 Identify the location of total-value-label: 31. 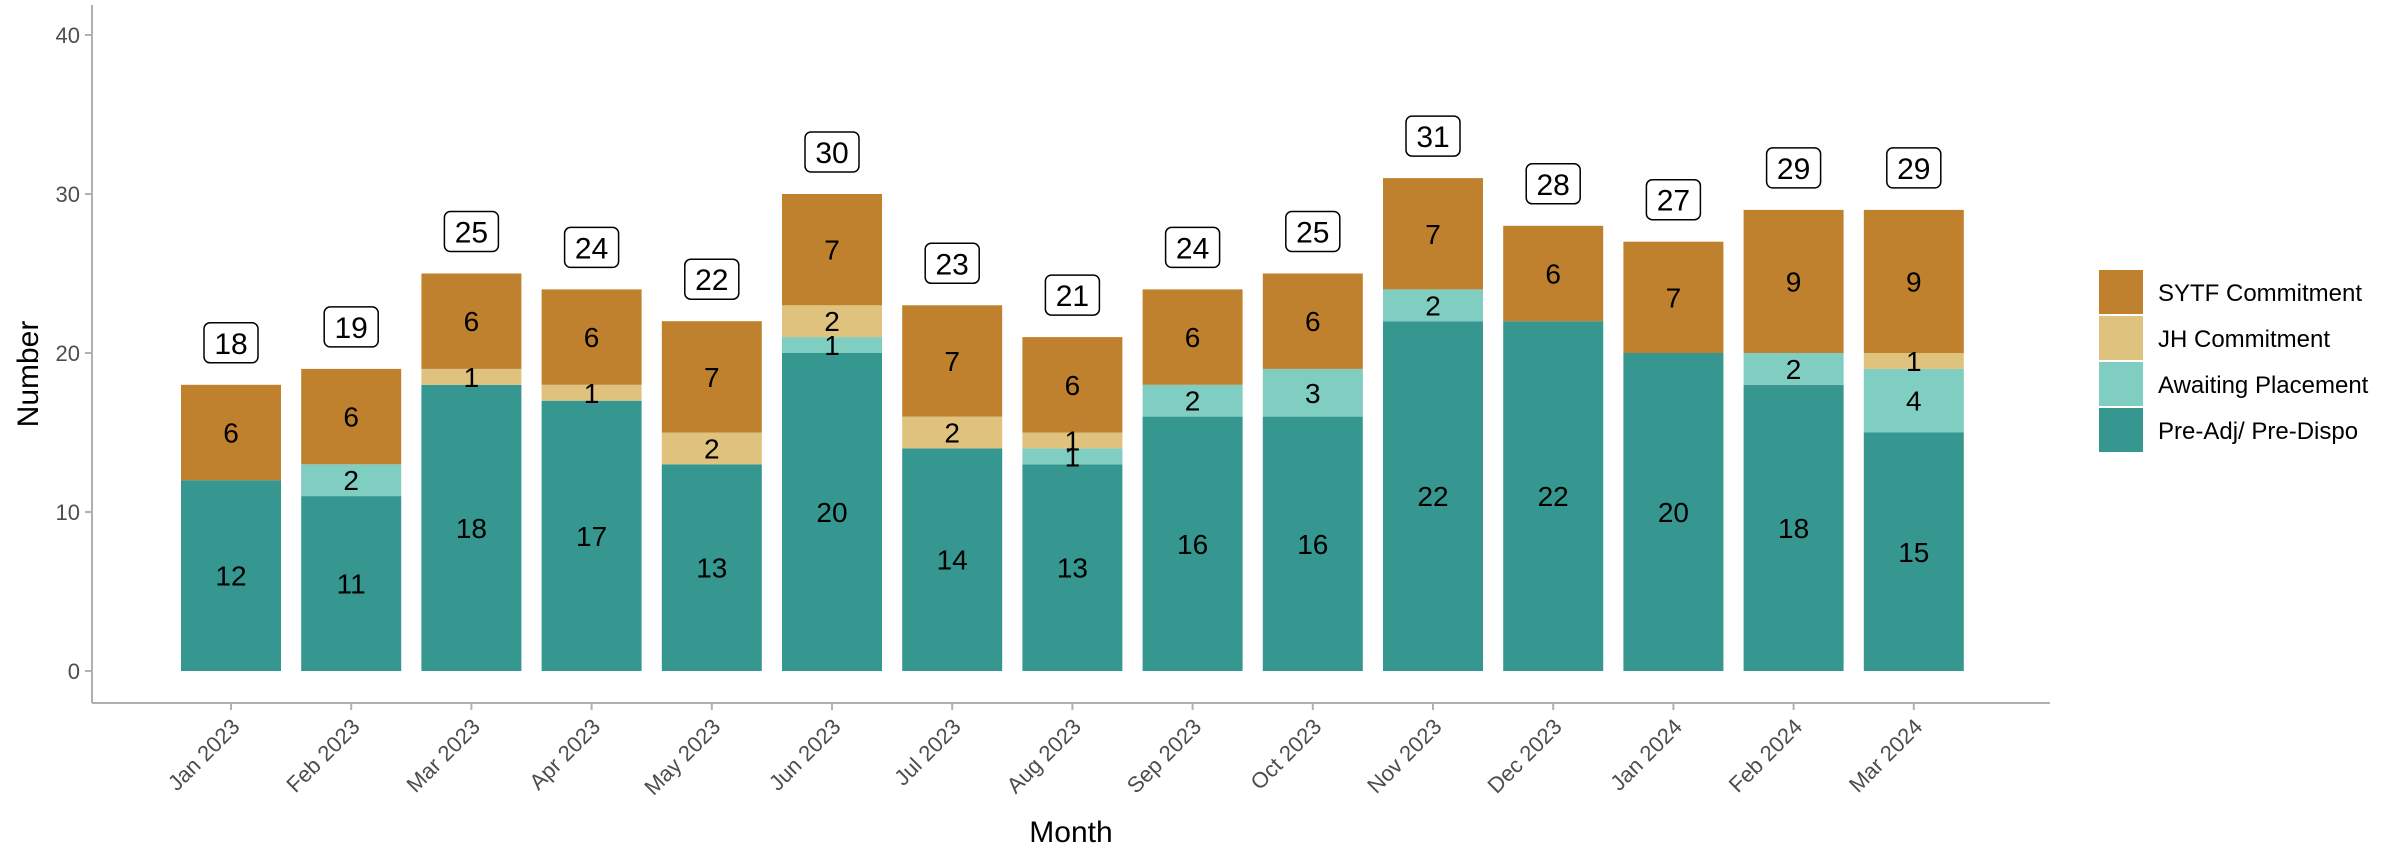
(1432, 137).